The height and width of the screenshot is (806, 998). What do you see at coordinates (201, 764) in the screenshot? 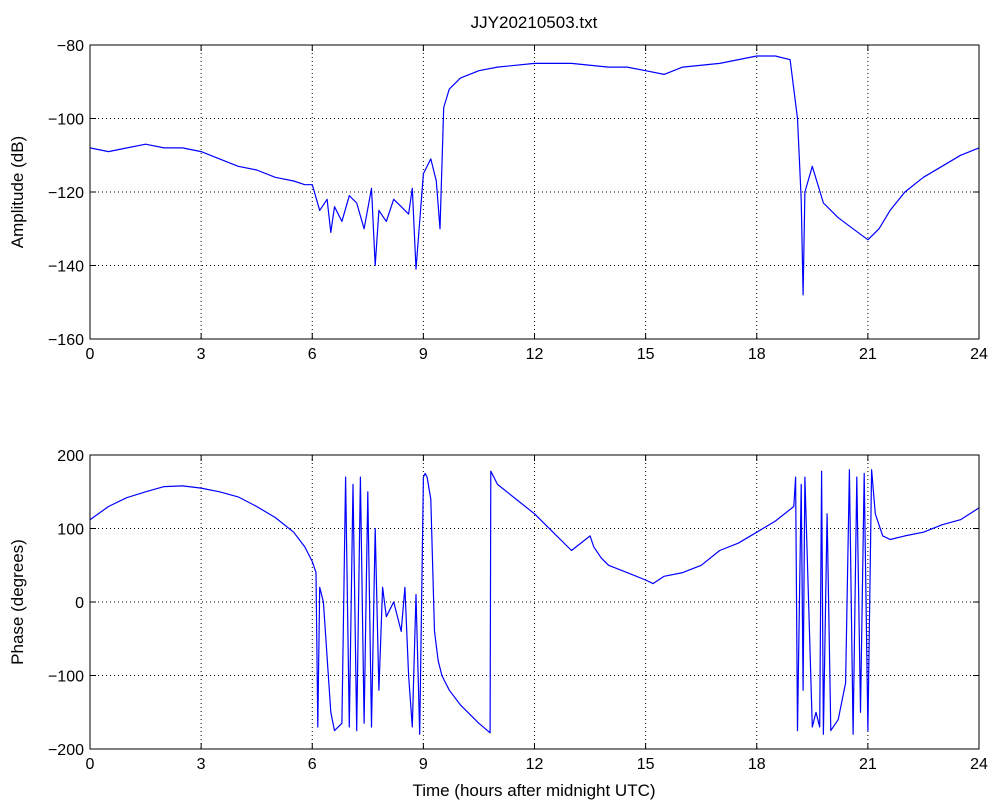
I see `phase-x-tick-label: 3` at bounding box center [201, 764].